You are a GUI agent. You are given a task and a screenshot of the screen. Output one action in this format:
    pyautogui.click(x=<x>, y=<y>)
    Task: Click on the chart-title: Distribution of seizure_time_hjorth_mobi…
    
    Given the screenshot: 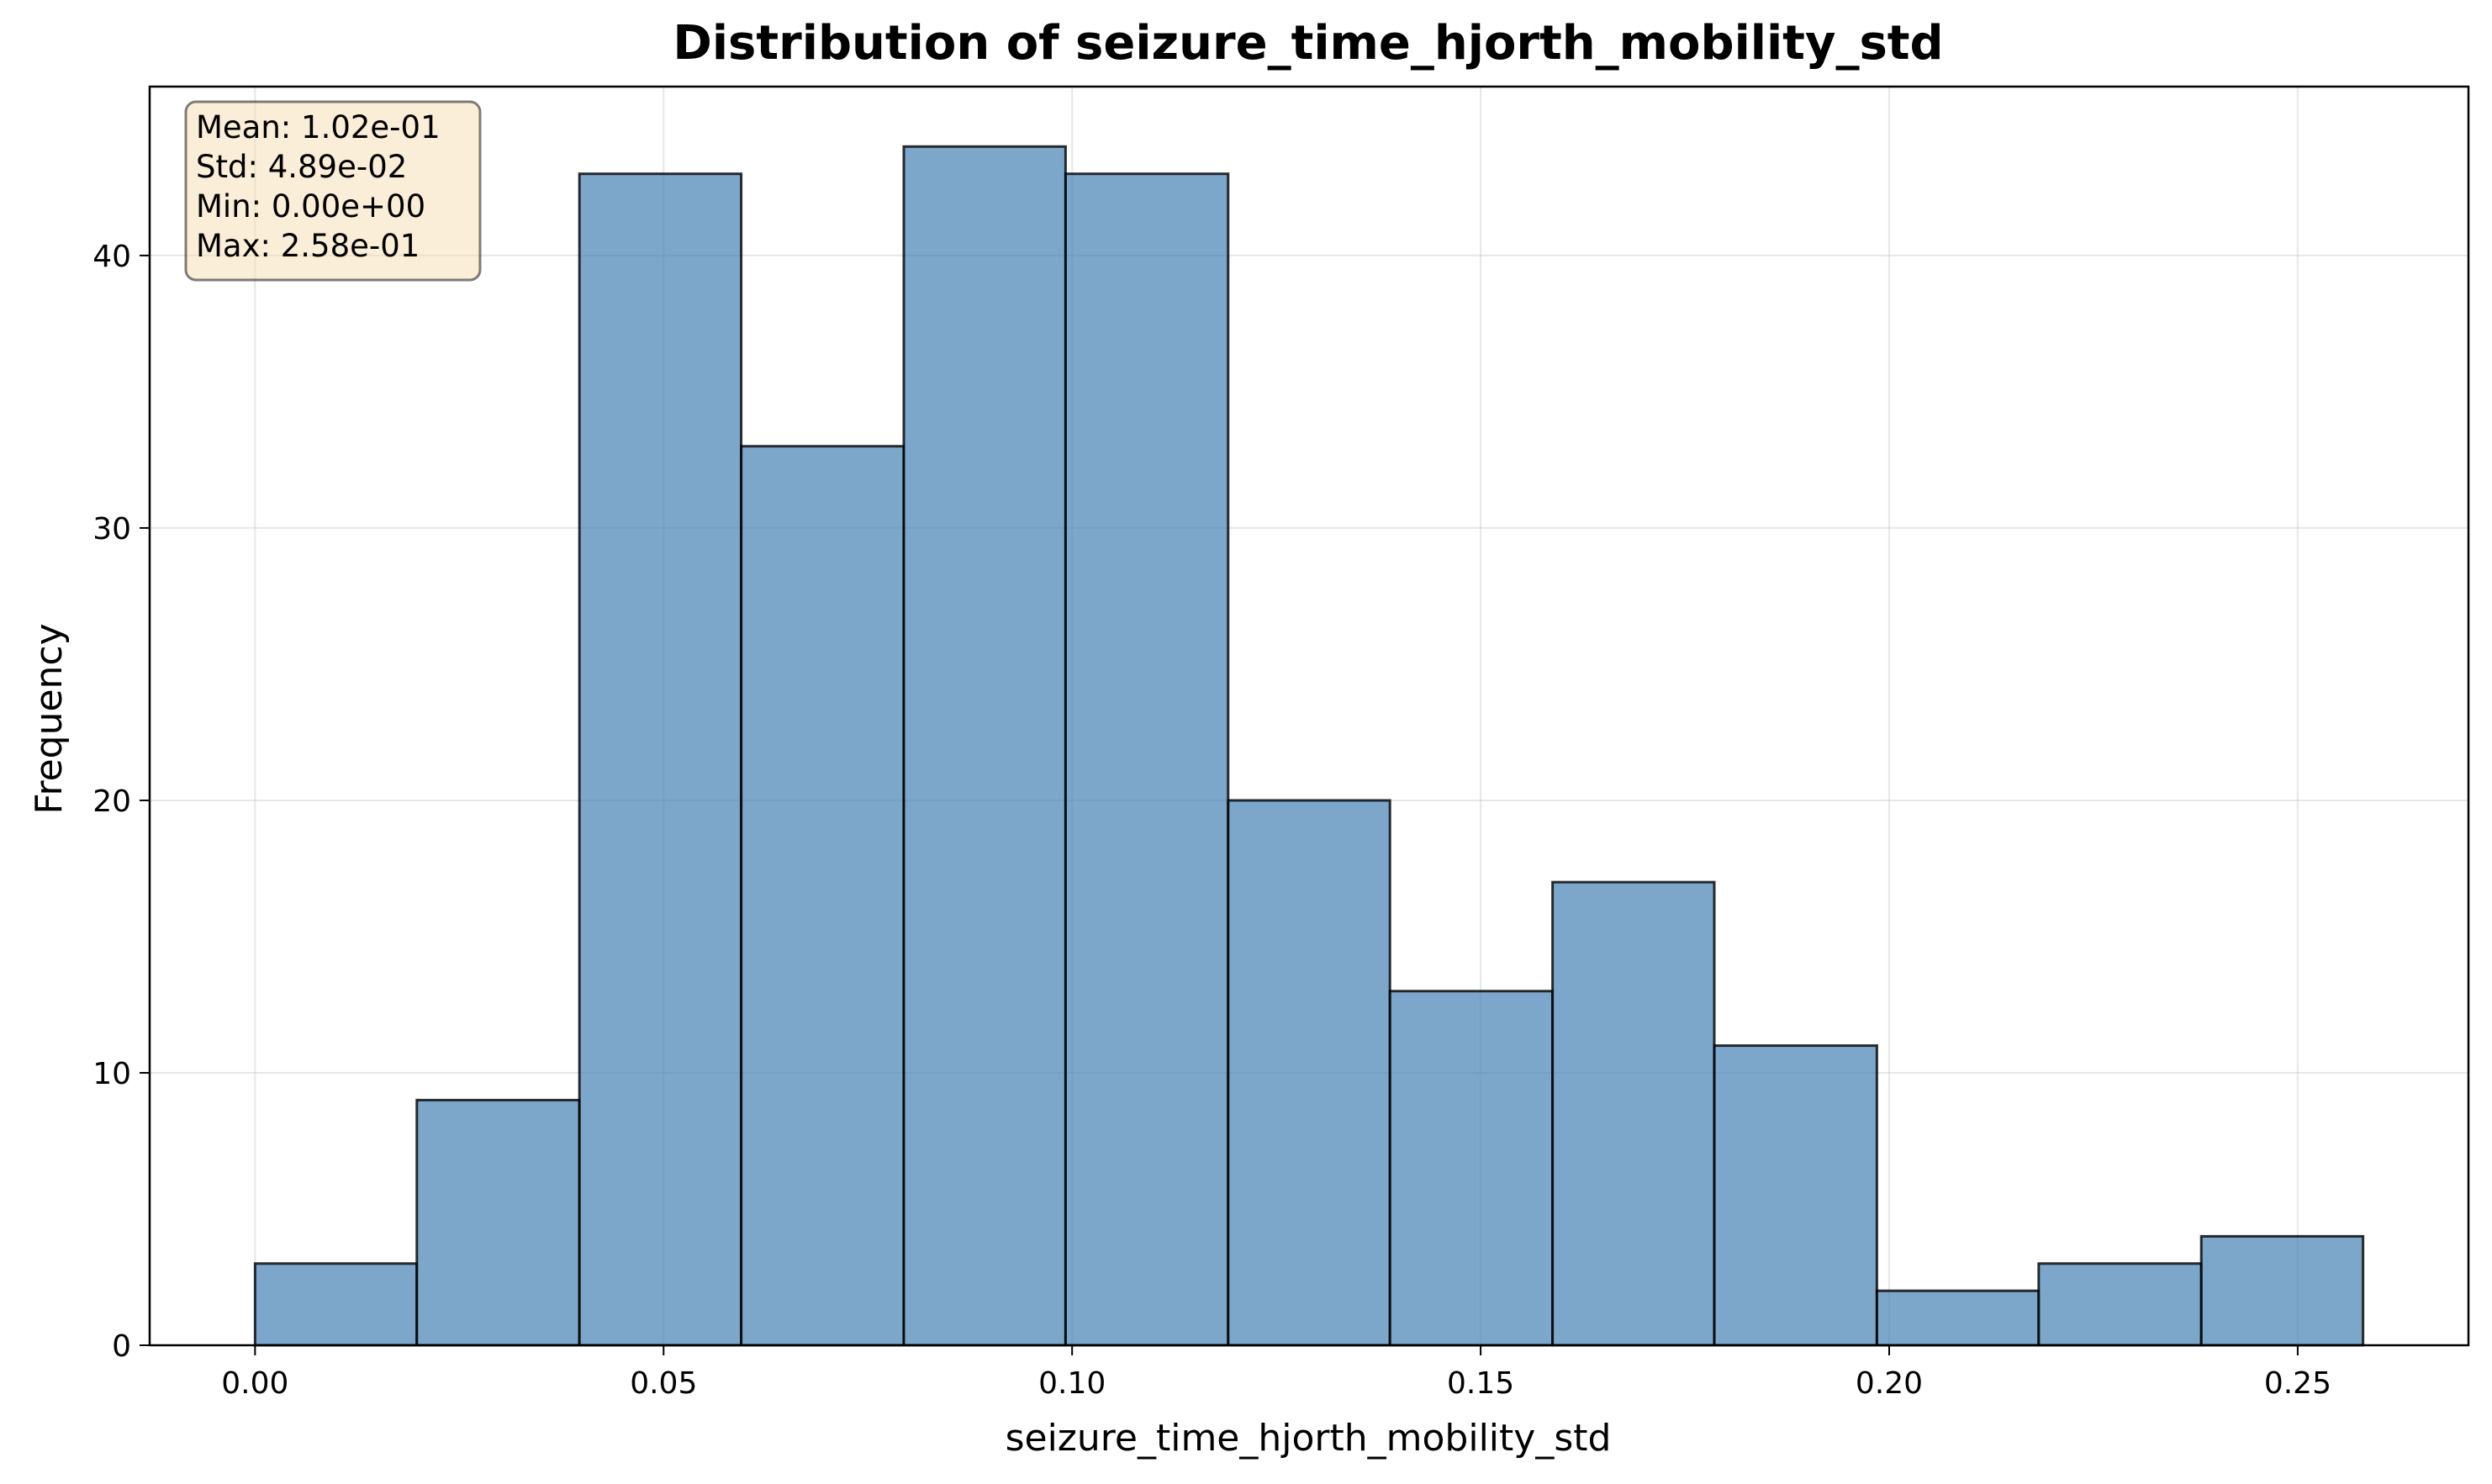 What is the action you would take?
    pyautogui.click(x=1308, y=43)
    